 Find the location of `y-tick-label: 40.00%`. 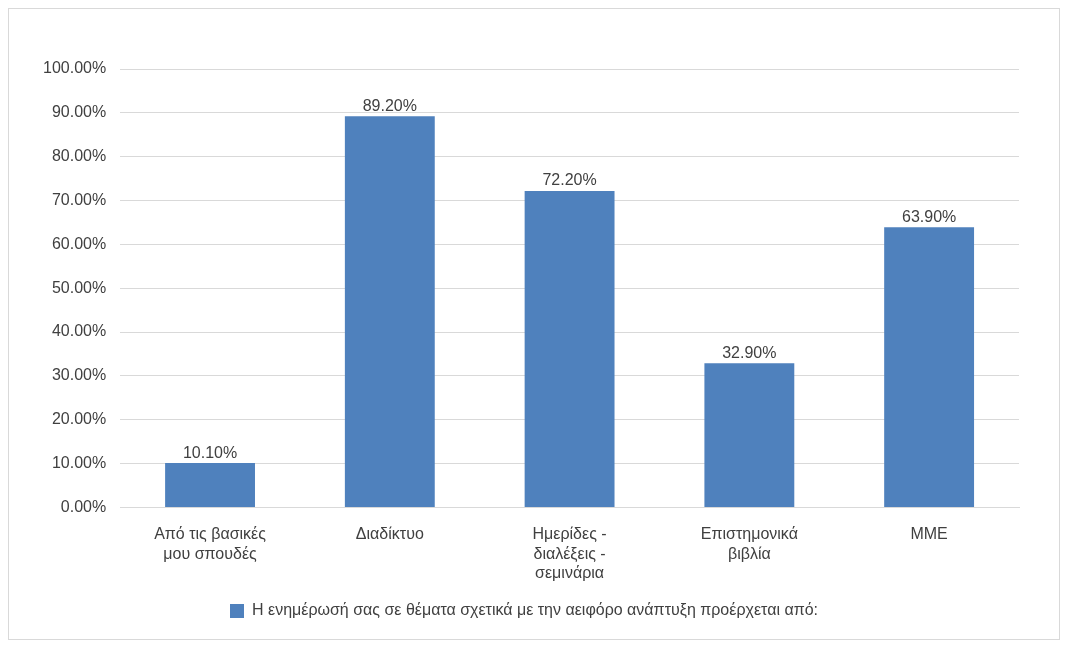

y-tick-label: 40.00% is located at coordinates (79, 331).